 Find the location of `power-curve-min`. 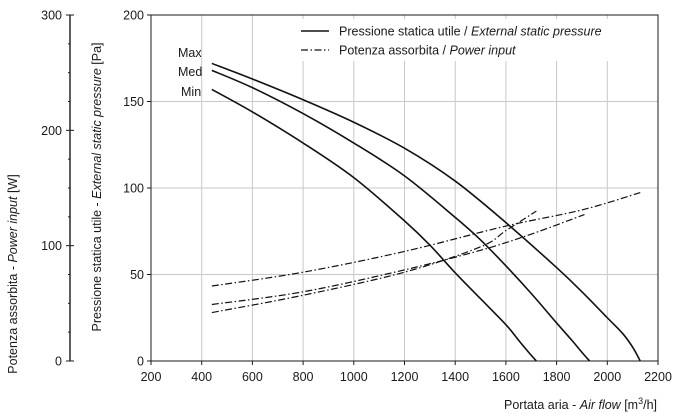

power-curve-min is located at coordinates (374, 261).